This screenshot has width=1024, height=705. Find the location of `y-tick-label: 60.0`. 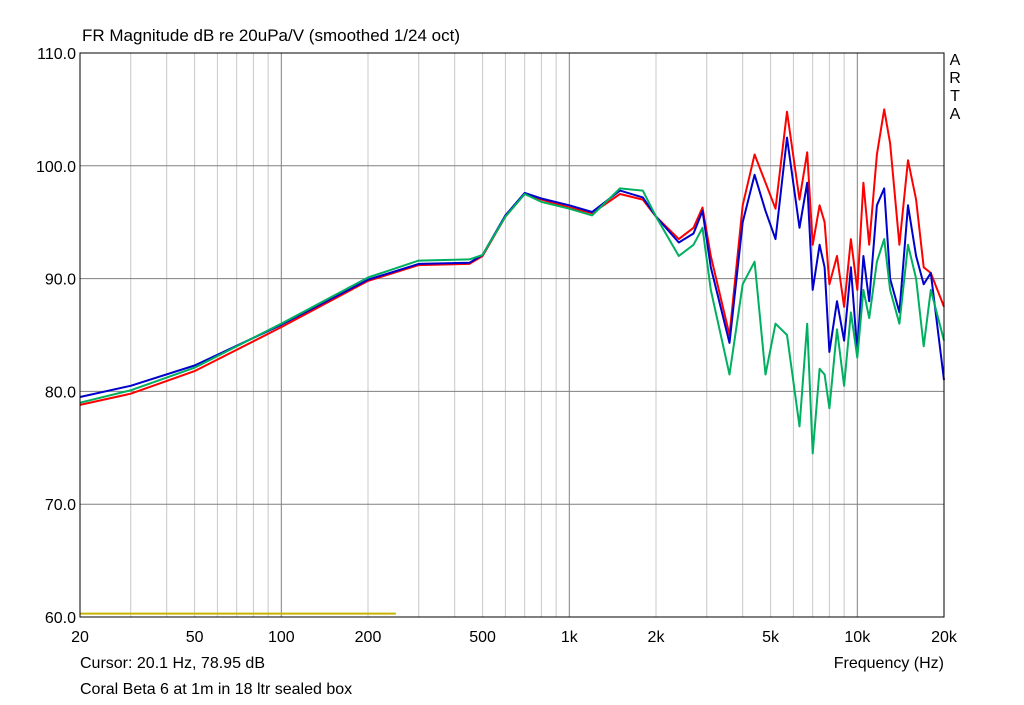

y-tick-label: 60.0 is located at coordinates (60, 618).